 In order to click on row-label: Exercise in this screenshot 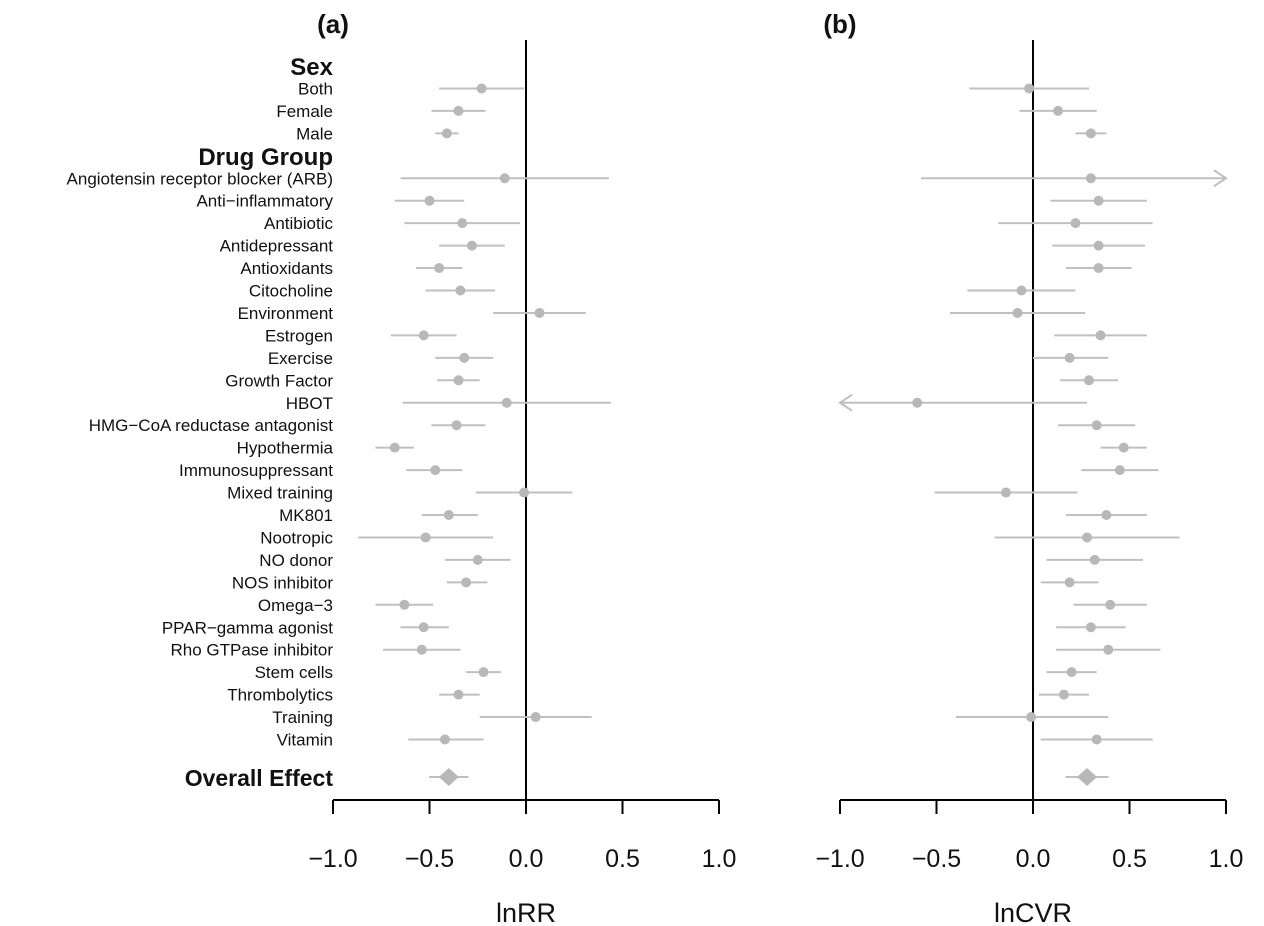, I will do `click(300, 358)`.